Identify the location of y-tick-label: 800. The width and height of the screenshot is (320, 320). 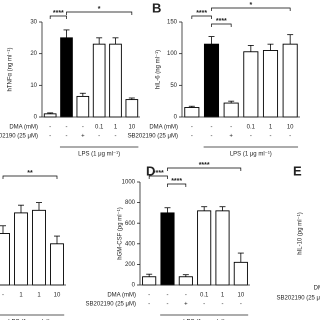
(130, 203).